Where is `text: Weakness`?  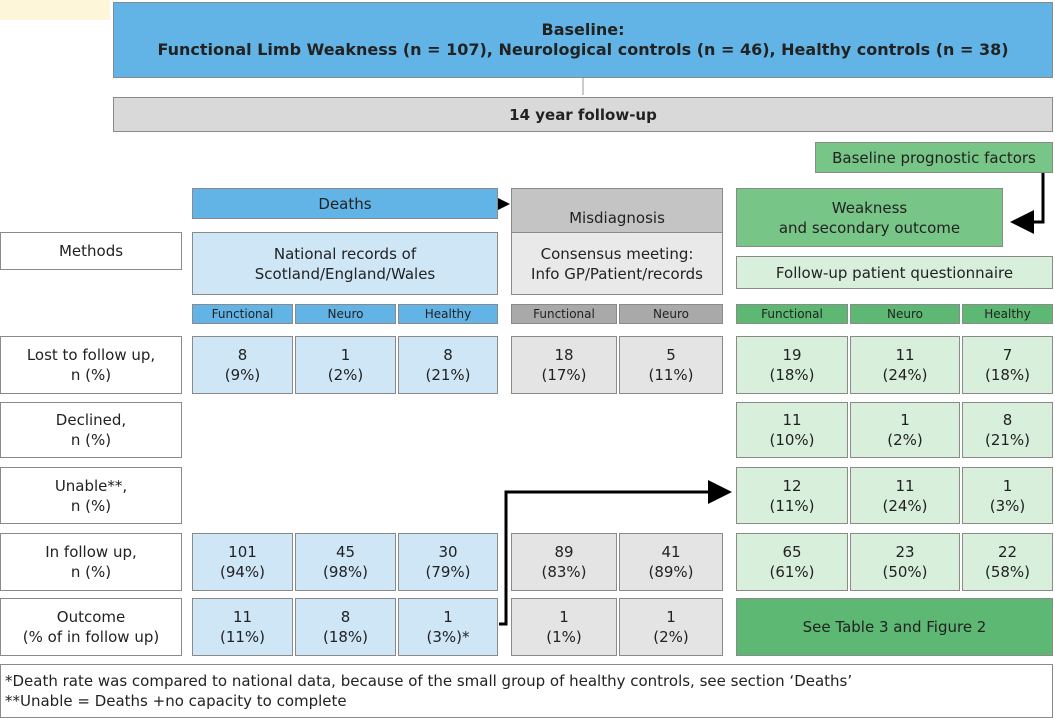 text: Weakness is located at coordinates (869, 207).